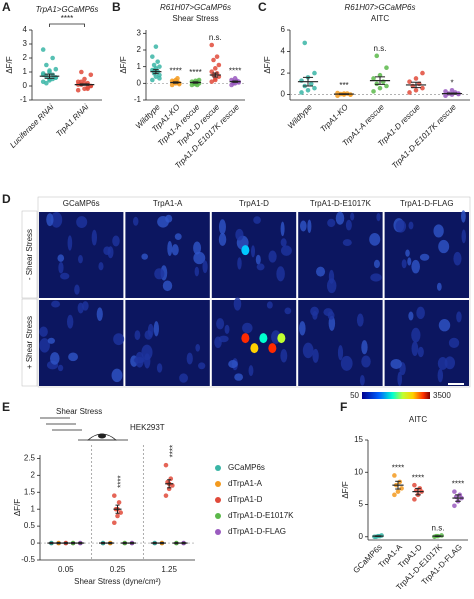 Image resolution: width=474 pixels, height=599 pixels. Describe the element at coordinates (66, 569) in the screenshot. I see `x-tick-label: 0.05` at that location.